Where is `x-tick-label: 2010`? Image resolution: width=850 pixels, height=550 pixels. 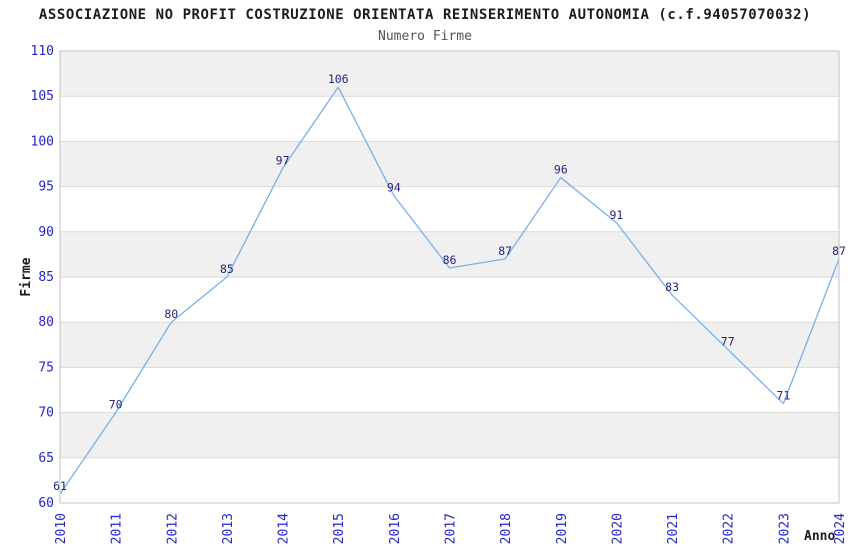 x-tick-label: 2010 is located at coordinates (61, 528).